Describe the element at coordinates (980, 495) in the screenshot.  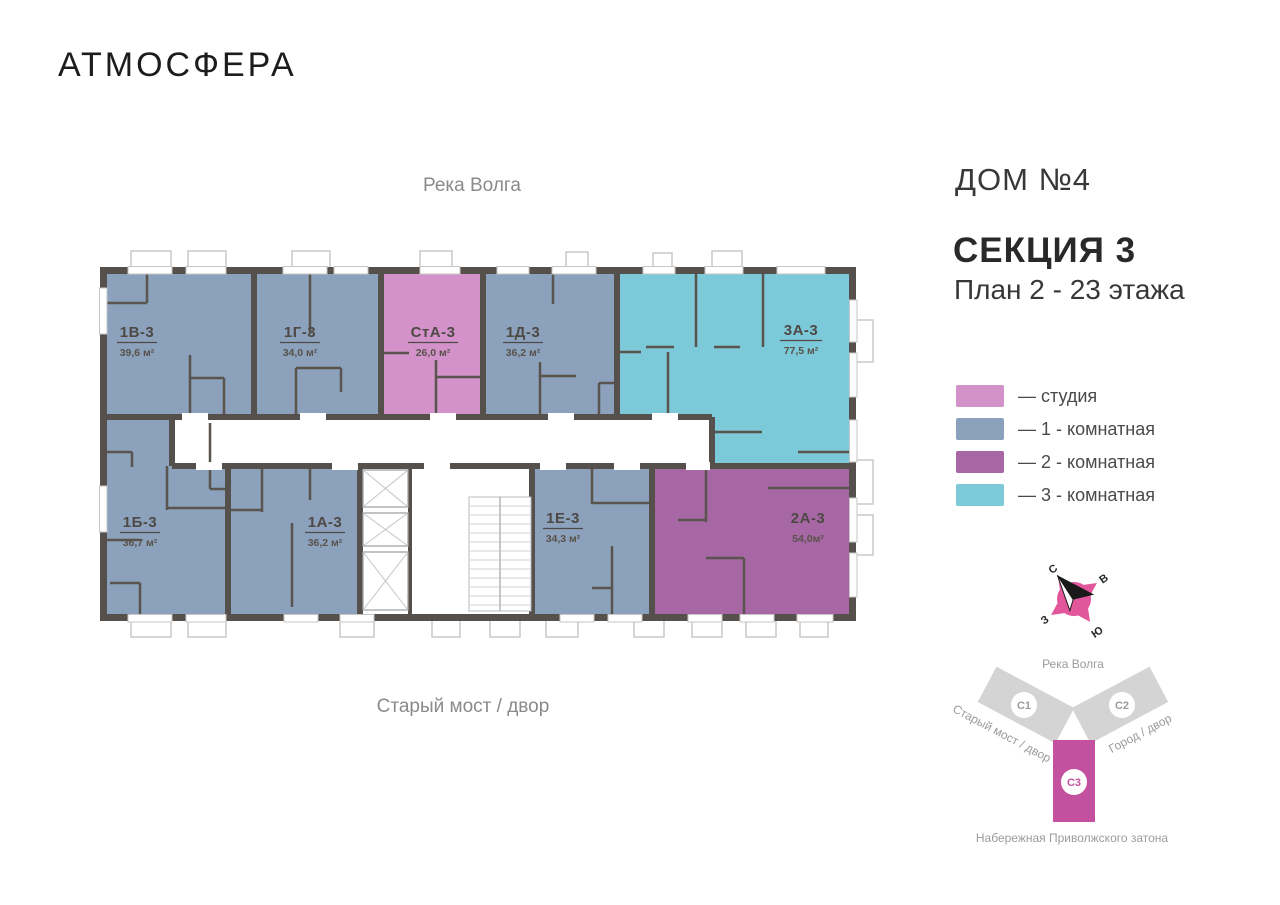
I see `legend-swatch-three-room` at that location.